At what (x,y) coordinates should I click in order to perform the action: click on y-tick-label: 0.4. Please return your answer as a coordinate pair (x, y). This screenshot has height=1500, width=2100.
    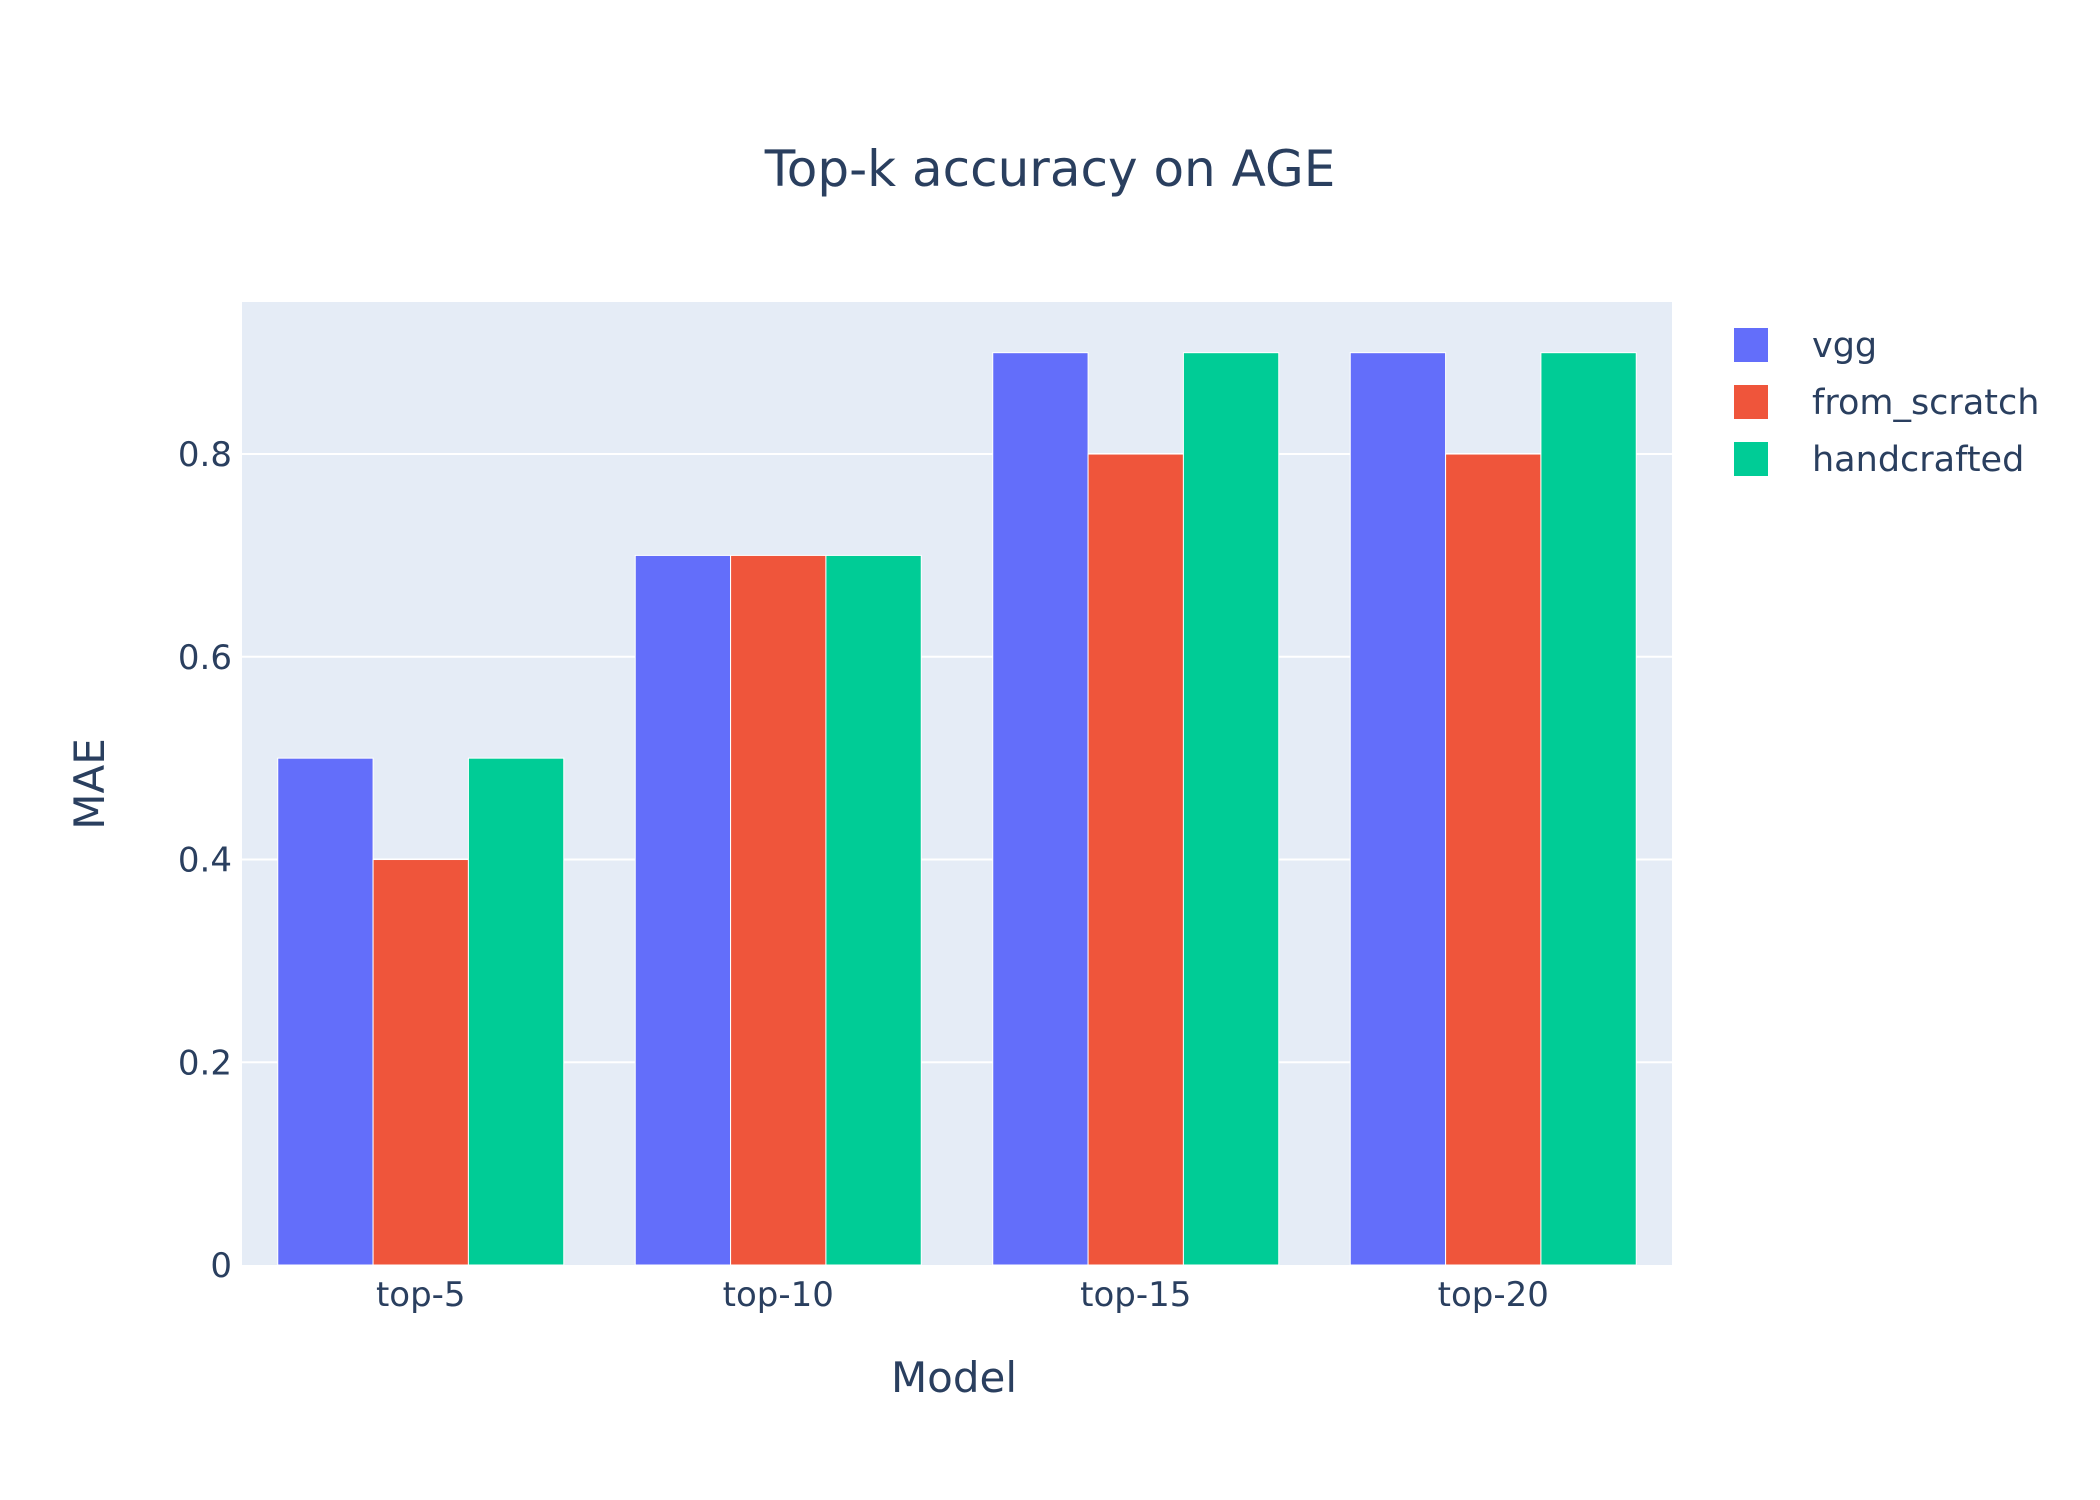
    Looking at the image, I should click on (205, 861).